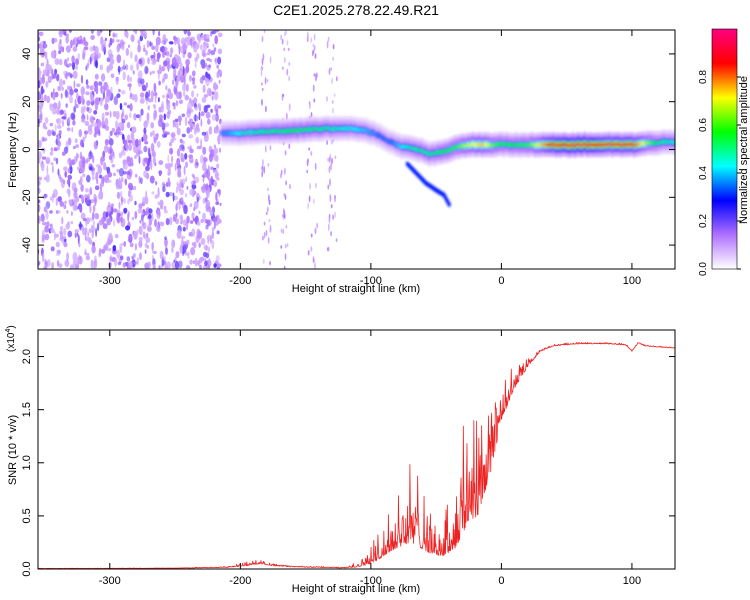 The image size is (750, 600). Describe the element at coordinates (632, 581) in the screenshot. I see `snr-xtick-label: 100` at that location.